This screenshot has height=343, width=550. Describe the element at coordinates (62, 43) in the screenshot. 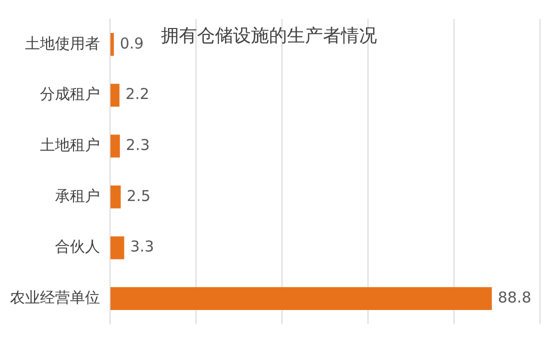

I see `y-tick-label: 土地使用者` at that location.